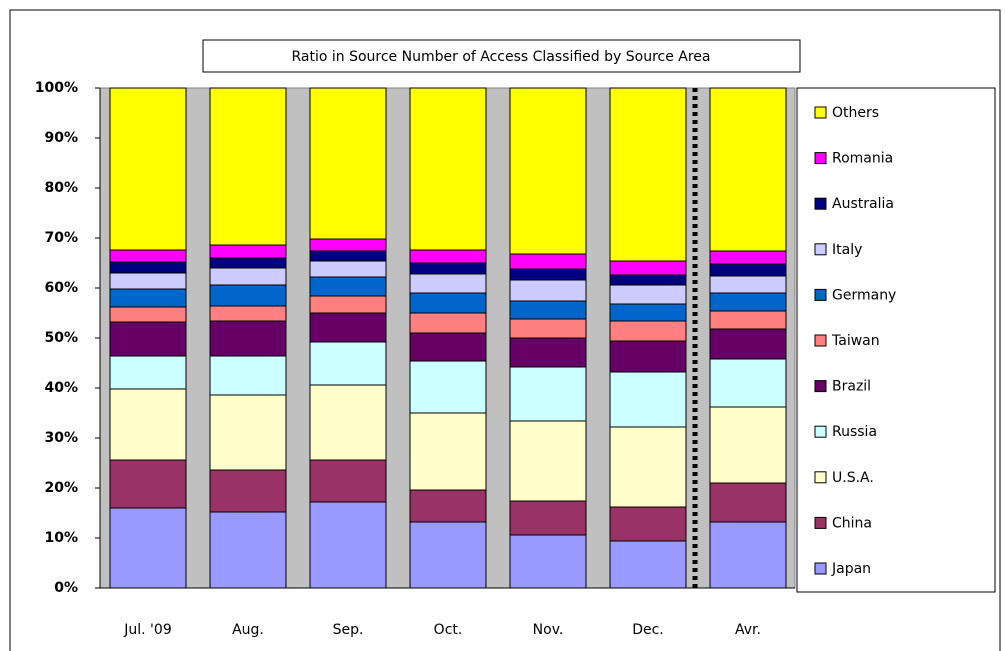 The height and width of the screenshot is (651, 1005). I want to click on x-tick-label: Aug., so click(248, 630).